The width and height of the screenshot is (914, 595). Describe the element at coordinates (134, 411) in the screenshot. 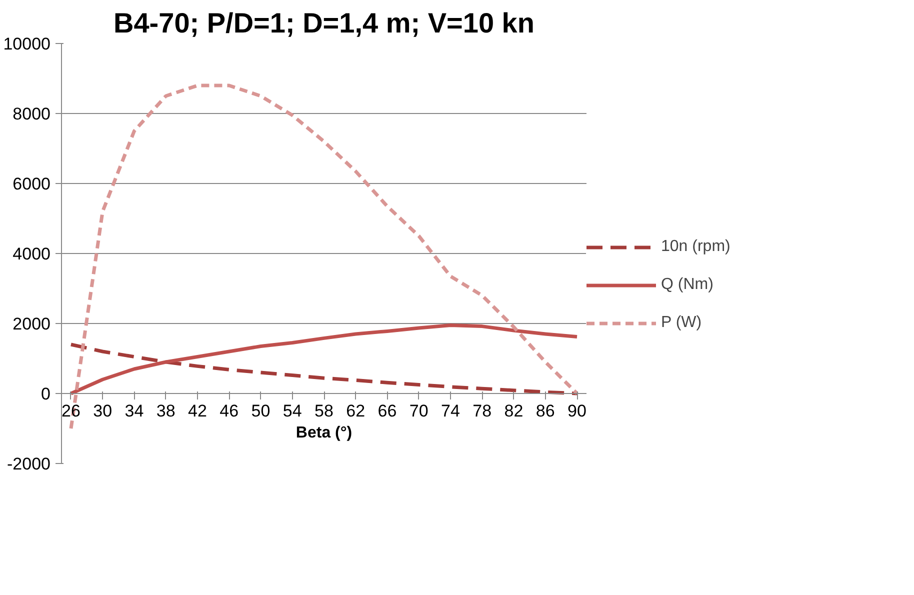

I see `x-tick-label: 34` at that location.